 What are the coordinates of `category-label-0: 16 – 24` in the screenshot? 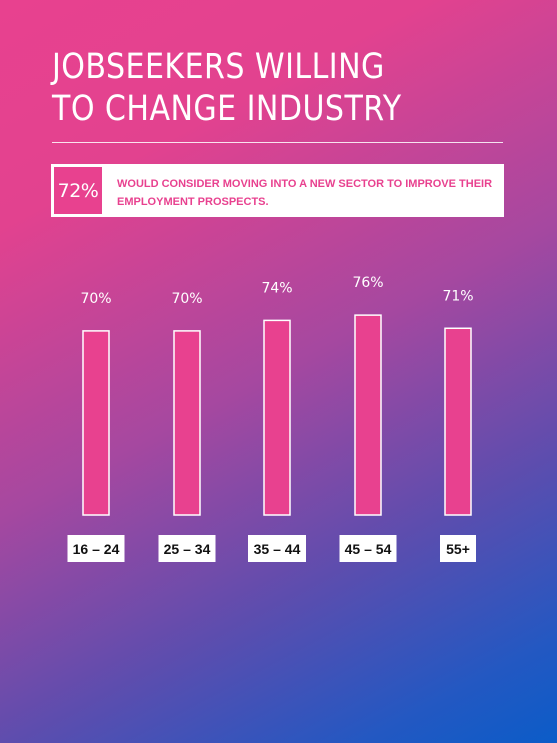 It's located at (96, 549).